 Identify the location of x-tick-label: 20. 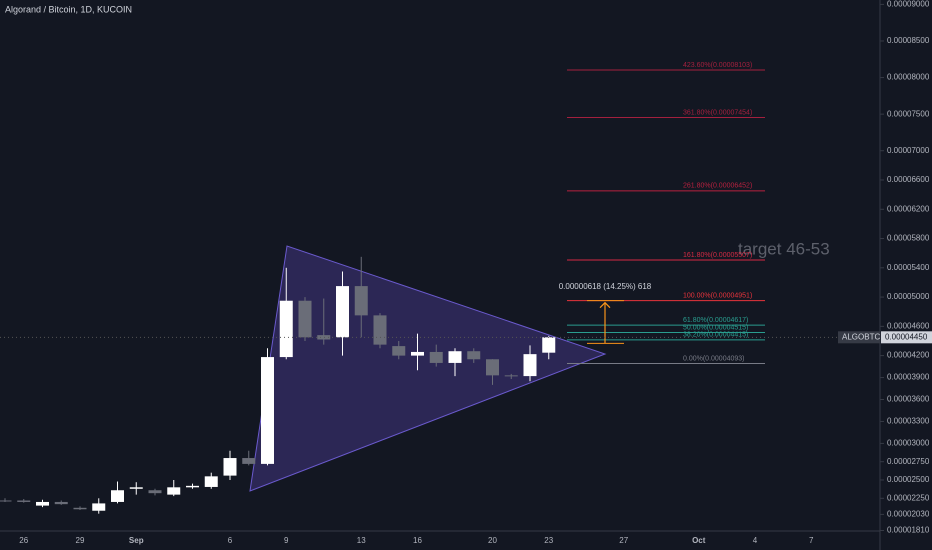
(492, 540).